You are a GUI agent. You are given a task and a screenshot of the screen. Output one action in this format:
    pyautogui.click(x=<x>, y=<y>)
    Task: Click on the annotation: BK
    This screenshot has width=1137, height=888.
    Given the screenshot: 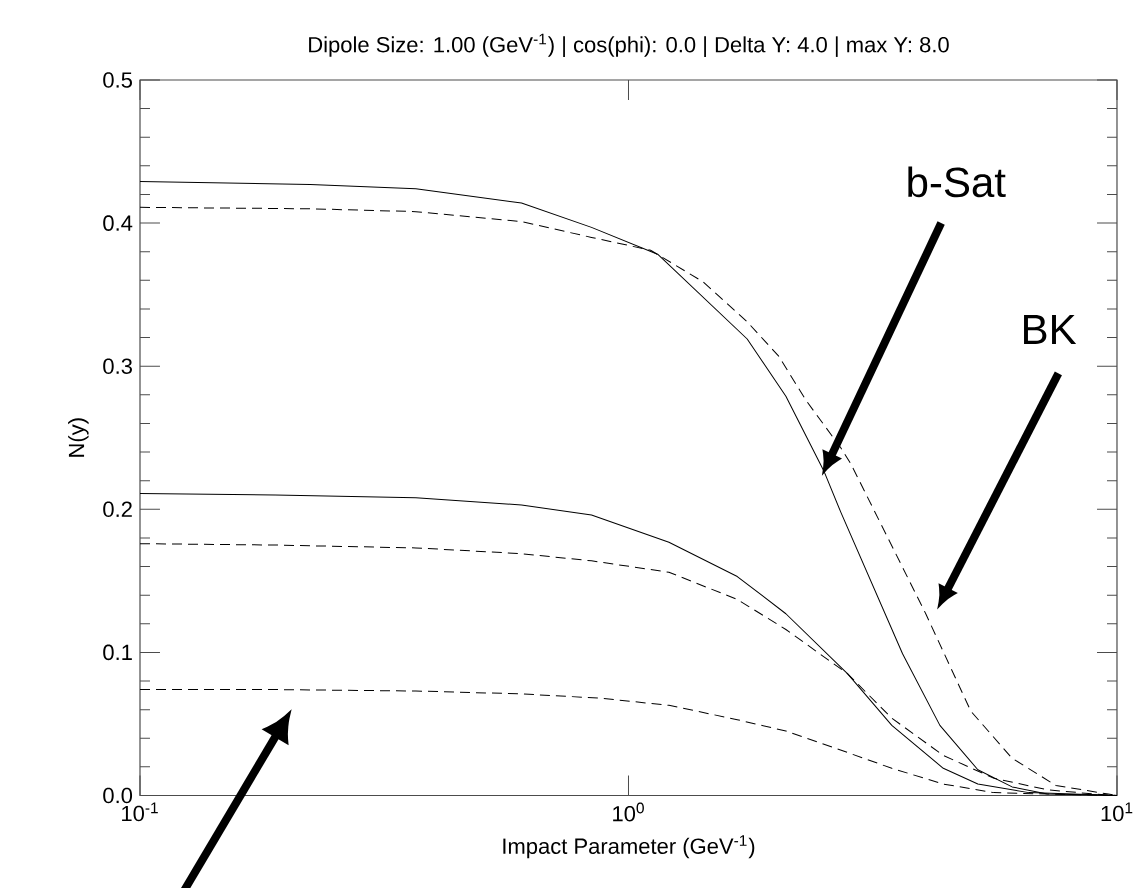 What is the action you would take?
    pyautogui.click(x=1050, y=329)
    